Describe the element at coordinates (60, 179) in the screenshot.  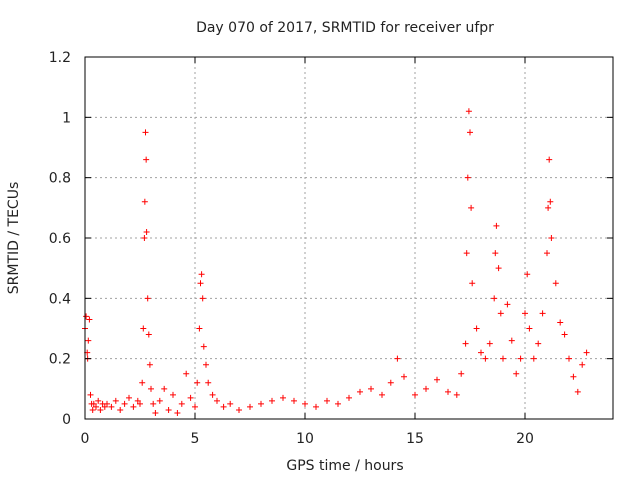
I see `y-tick-label: 0.8` at that location.